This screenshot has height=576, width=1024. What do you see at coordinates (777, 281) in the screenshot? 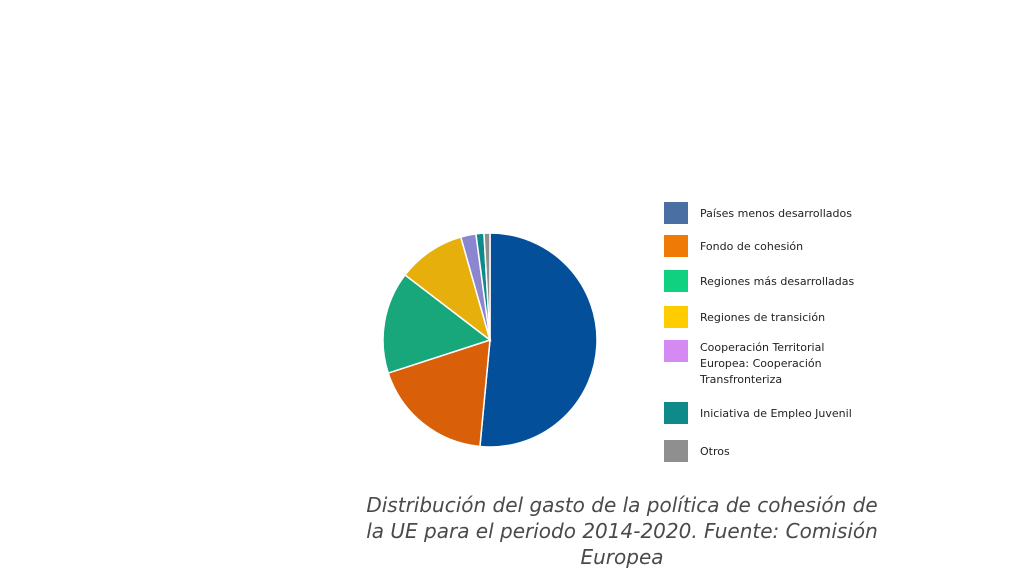
I see `legend-label: Regiones más desarrolladas` at bounding box center [777, 281].